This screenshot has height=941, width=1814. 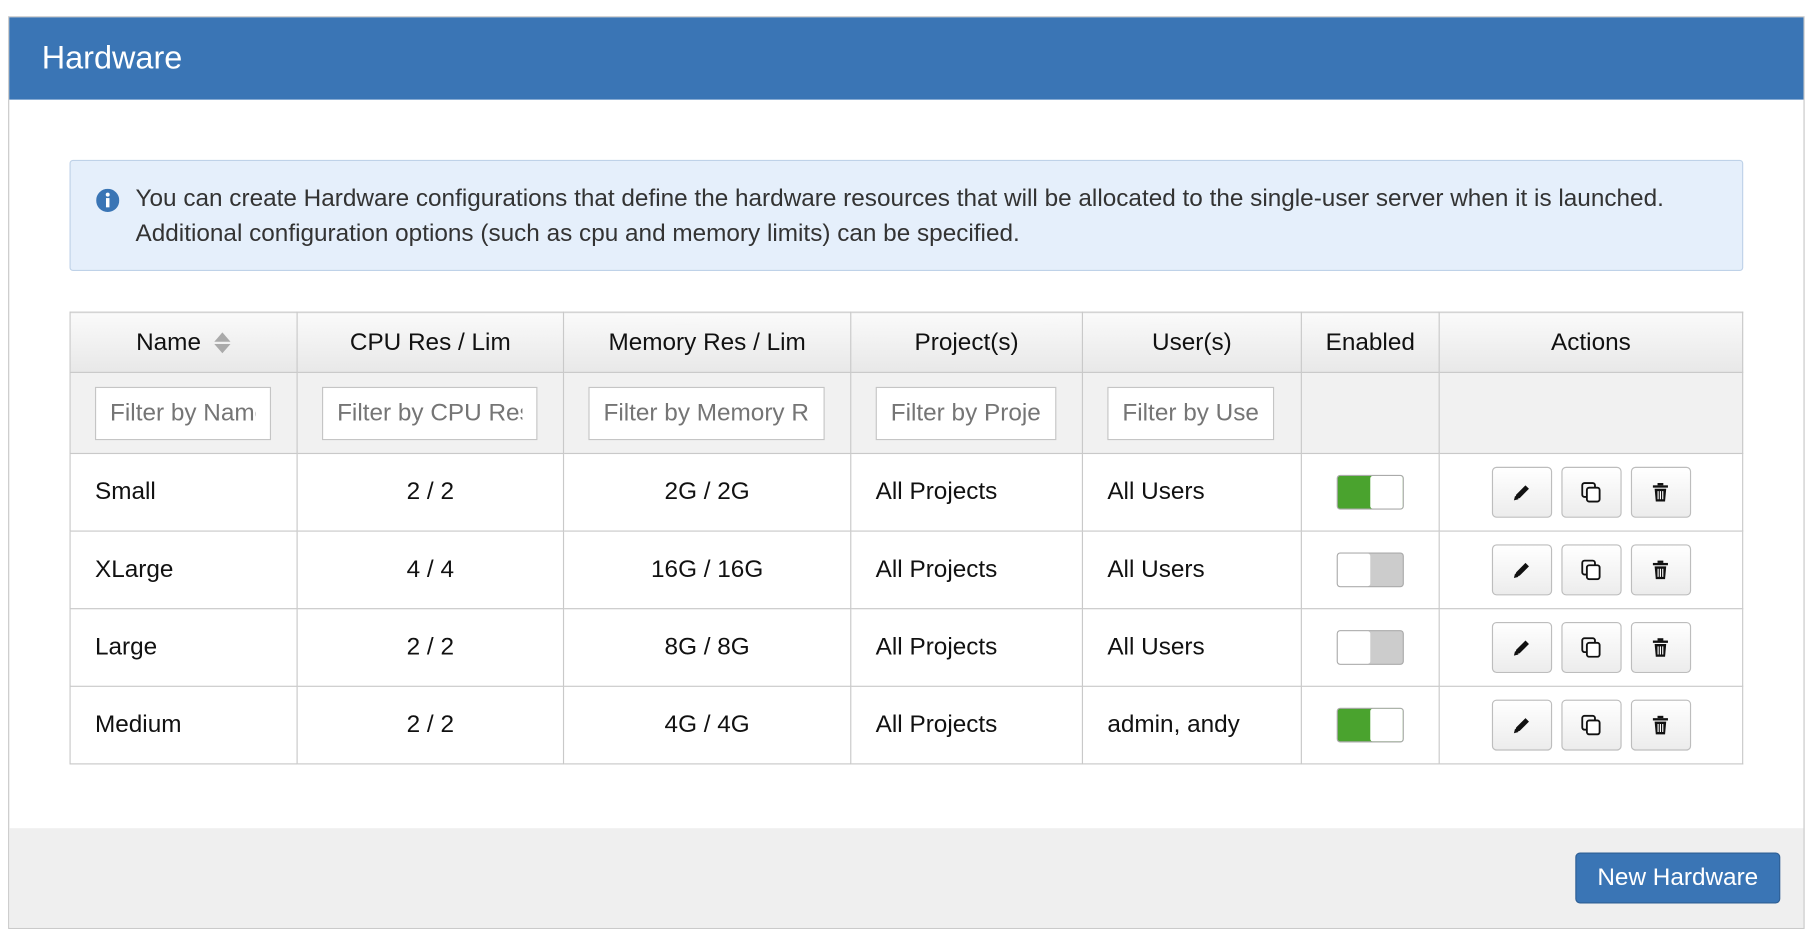 I want to click on footer: New Hardware, so click(x=906, y=878).